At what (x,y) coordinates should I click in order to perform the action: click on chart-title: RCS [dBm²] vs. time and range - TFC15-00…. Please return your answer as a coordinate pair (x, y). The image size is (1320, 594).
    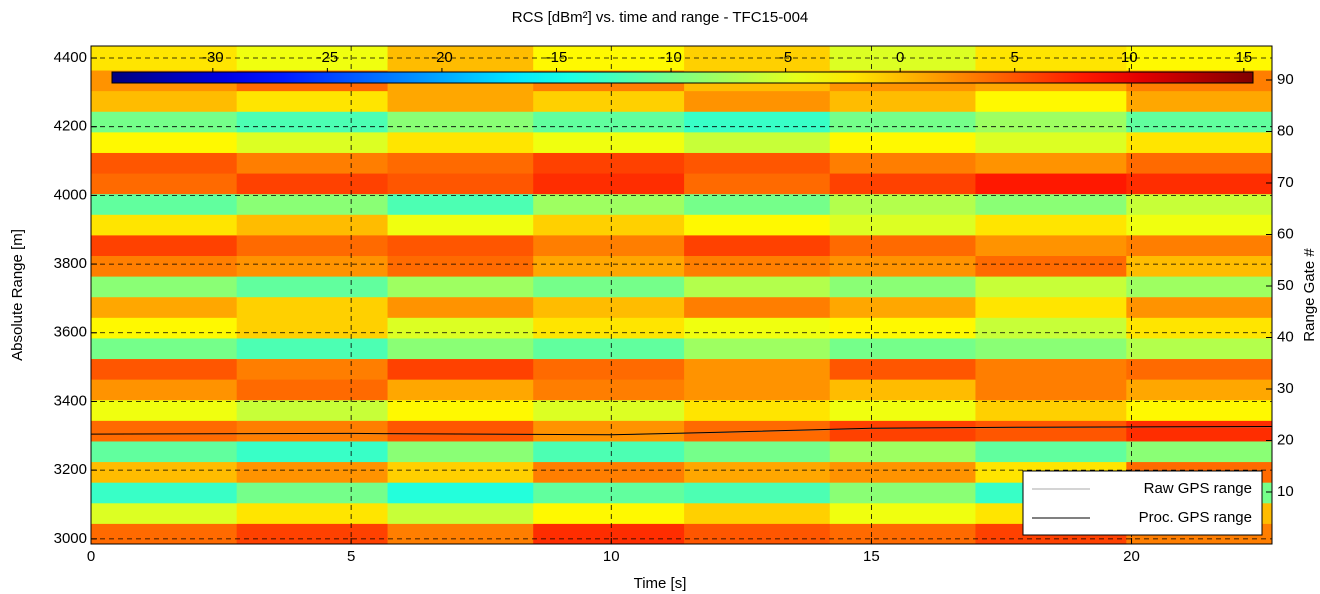
    Looking at the image, I should click on (660, 17).